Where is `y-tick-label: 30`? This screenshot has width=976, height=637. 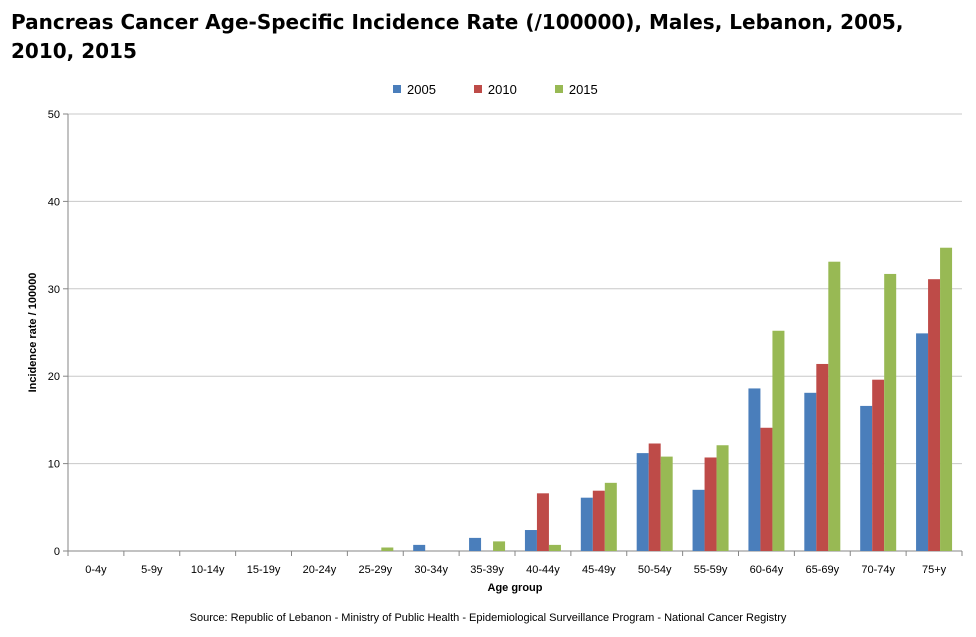
y-tick-label: 30 is located at coordinates (54, 290).